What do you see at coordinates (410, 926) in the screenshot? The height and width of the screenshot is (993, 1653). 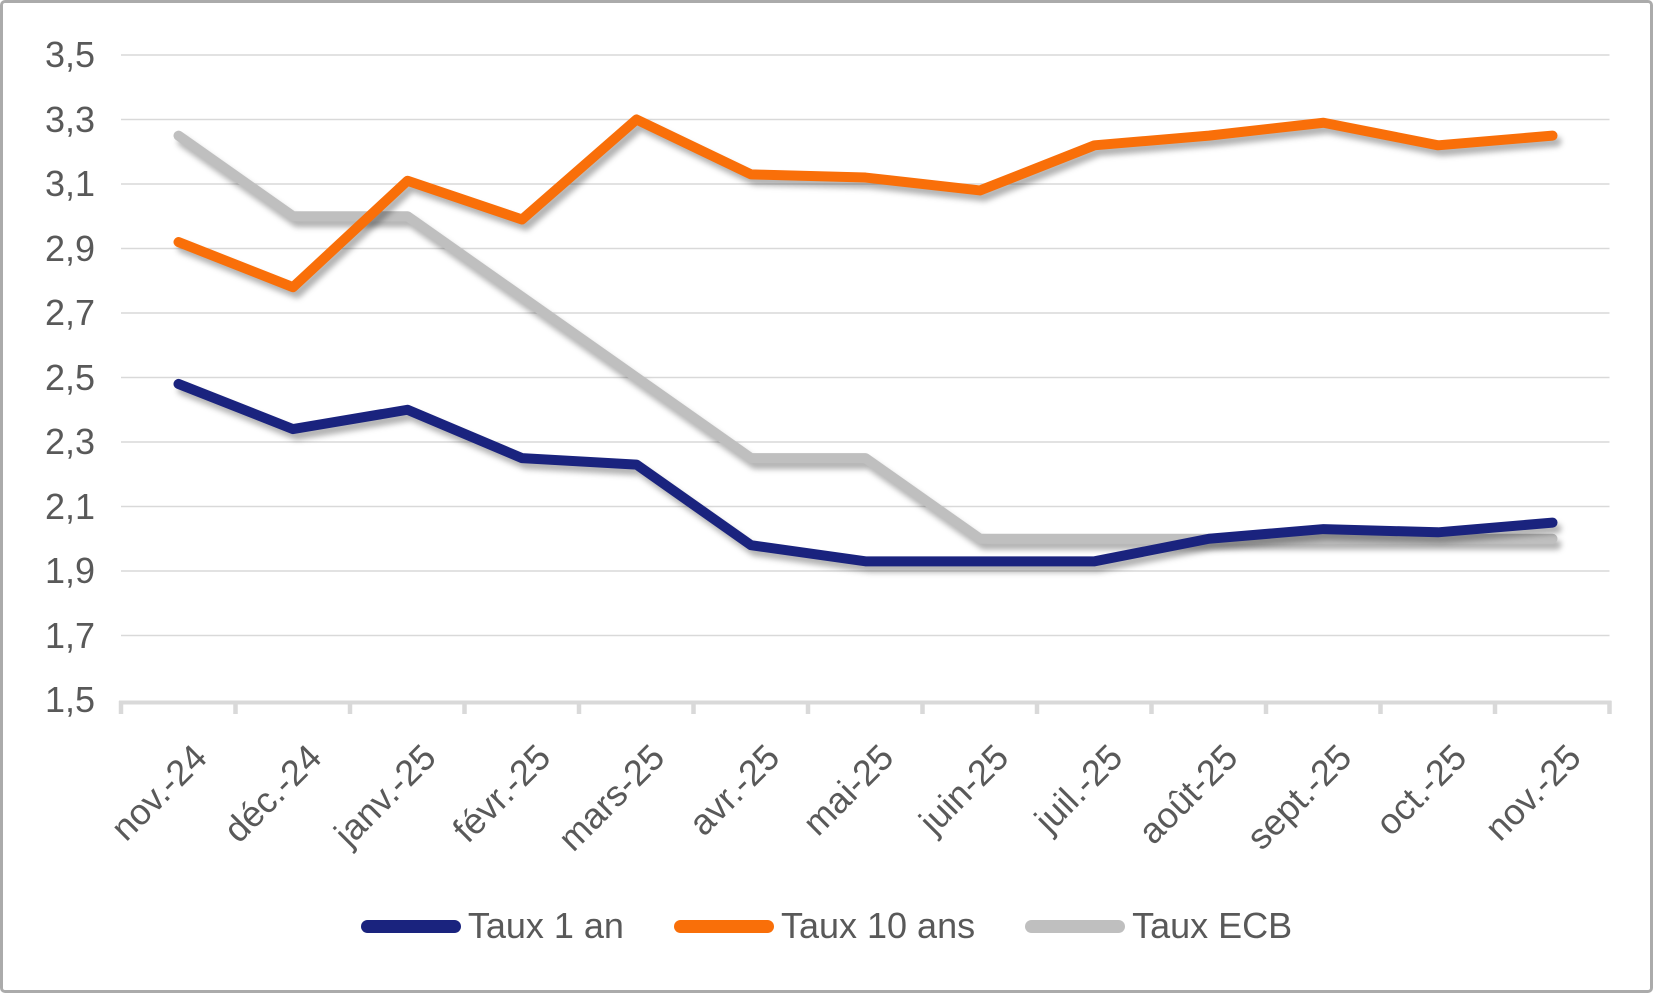 I see `legend-swatch-taux-1-an` at bounding box center [410, 926].